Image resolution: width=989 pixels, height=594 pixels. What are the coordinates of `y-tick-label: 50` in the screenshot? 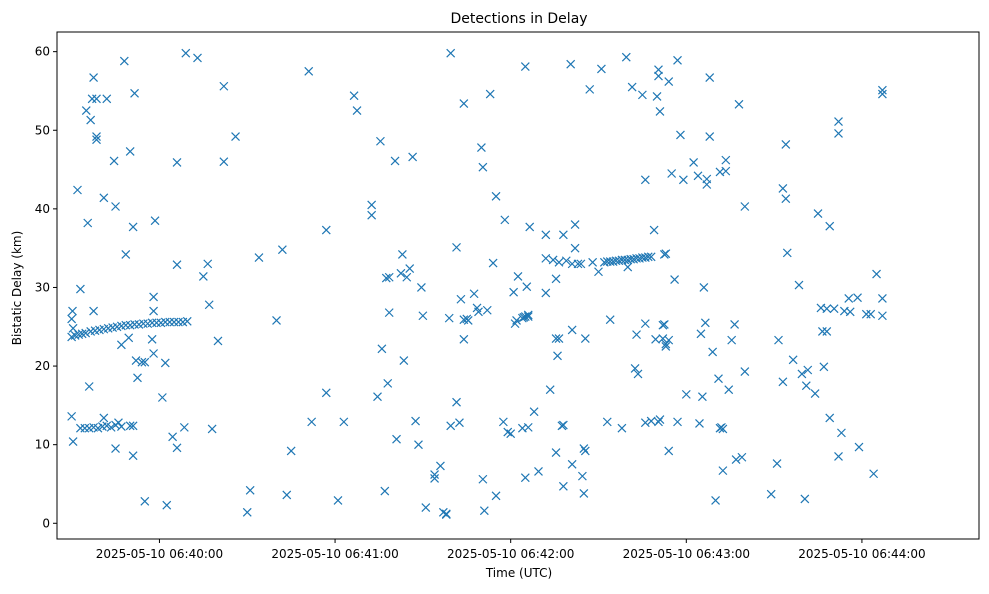 It's located at (42, 130).